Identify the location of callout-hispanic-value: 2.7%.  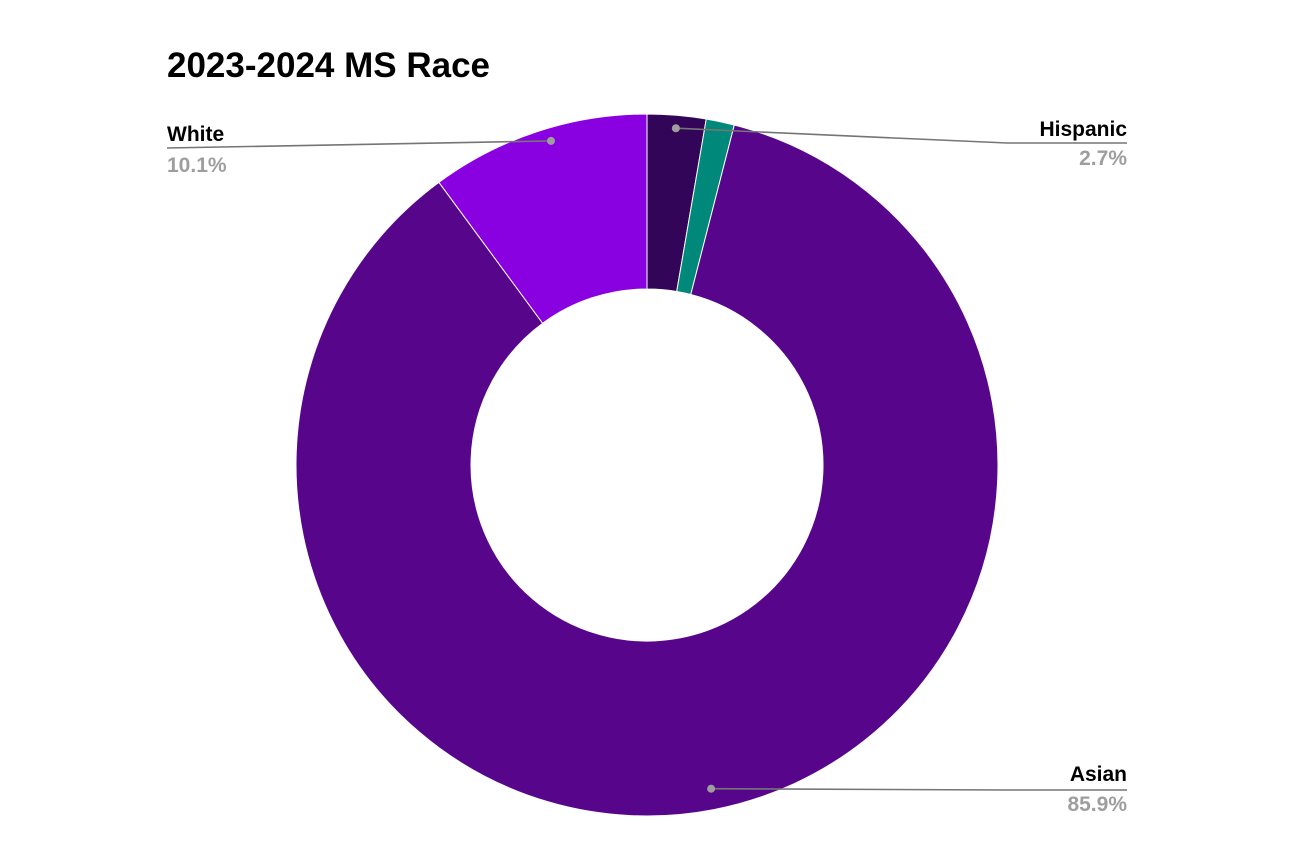
(1103, 158).